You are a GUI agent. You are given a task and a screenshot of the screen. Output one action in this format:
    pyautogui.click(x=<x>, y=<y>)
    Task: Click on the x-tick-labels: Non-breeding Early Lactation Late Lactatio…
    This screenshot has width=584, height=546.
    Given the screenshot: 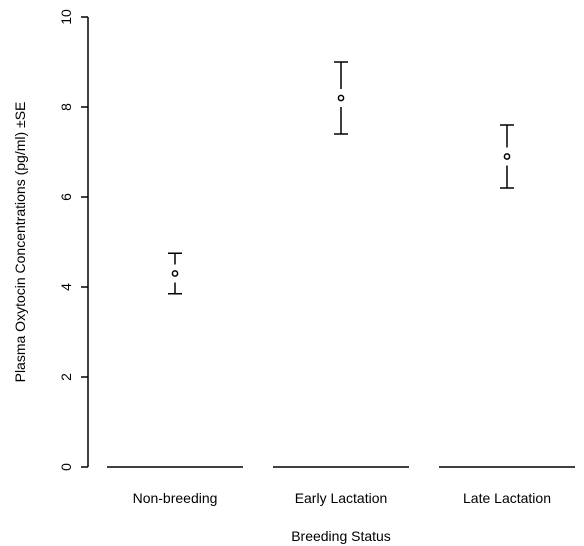 What is the action you would take?
    pyautogui.click(x=342, y=498)
    